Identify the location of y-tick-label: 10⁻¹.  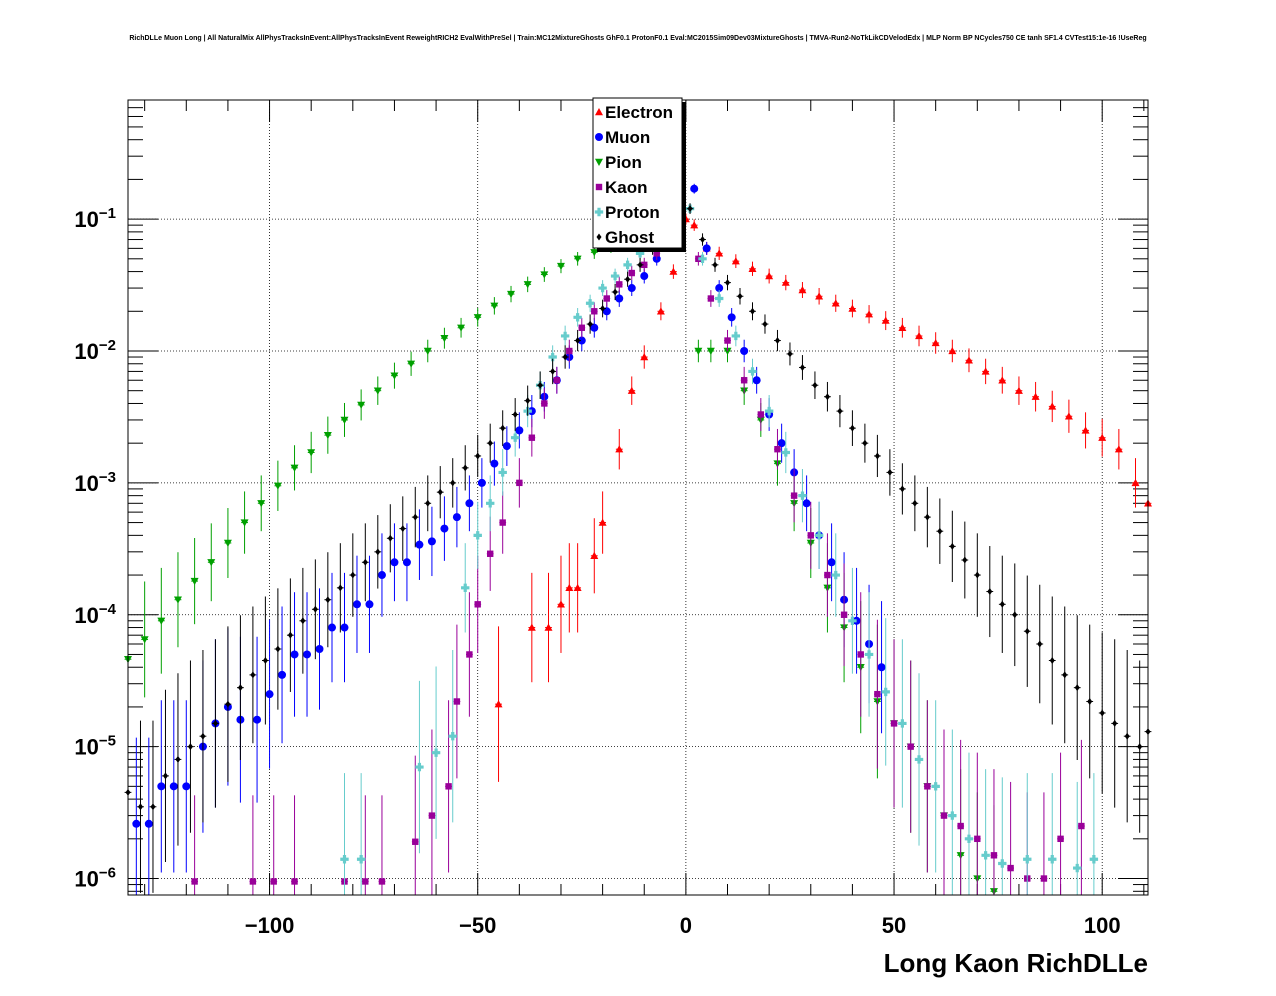
(95, 218).